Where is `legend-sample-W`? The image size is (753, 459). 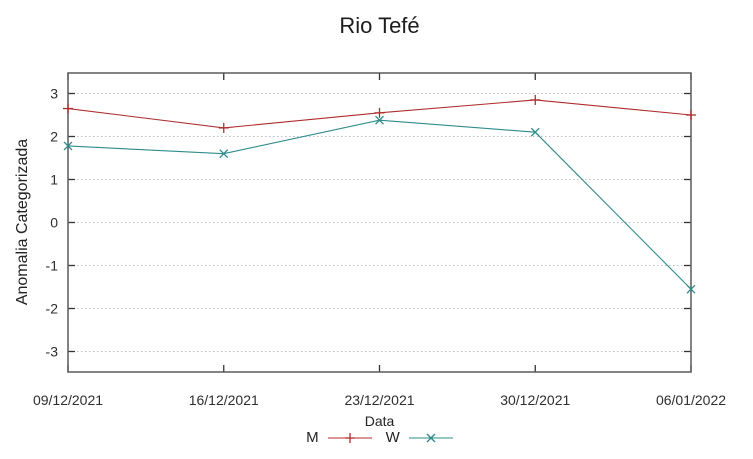
legend-sample-W is located at coordinates (430, 437).